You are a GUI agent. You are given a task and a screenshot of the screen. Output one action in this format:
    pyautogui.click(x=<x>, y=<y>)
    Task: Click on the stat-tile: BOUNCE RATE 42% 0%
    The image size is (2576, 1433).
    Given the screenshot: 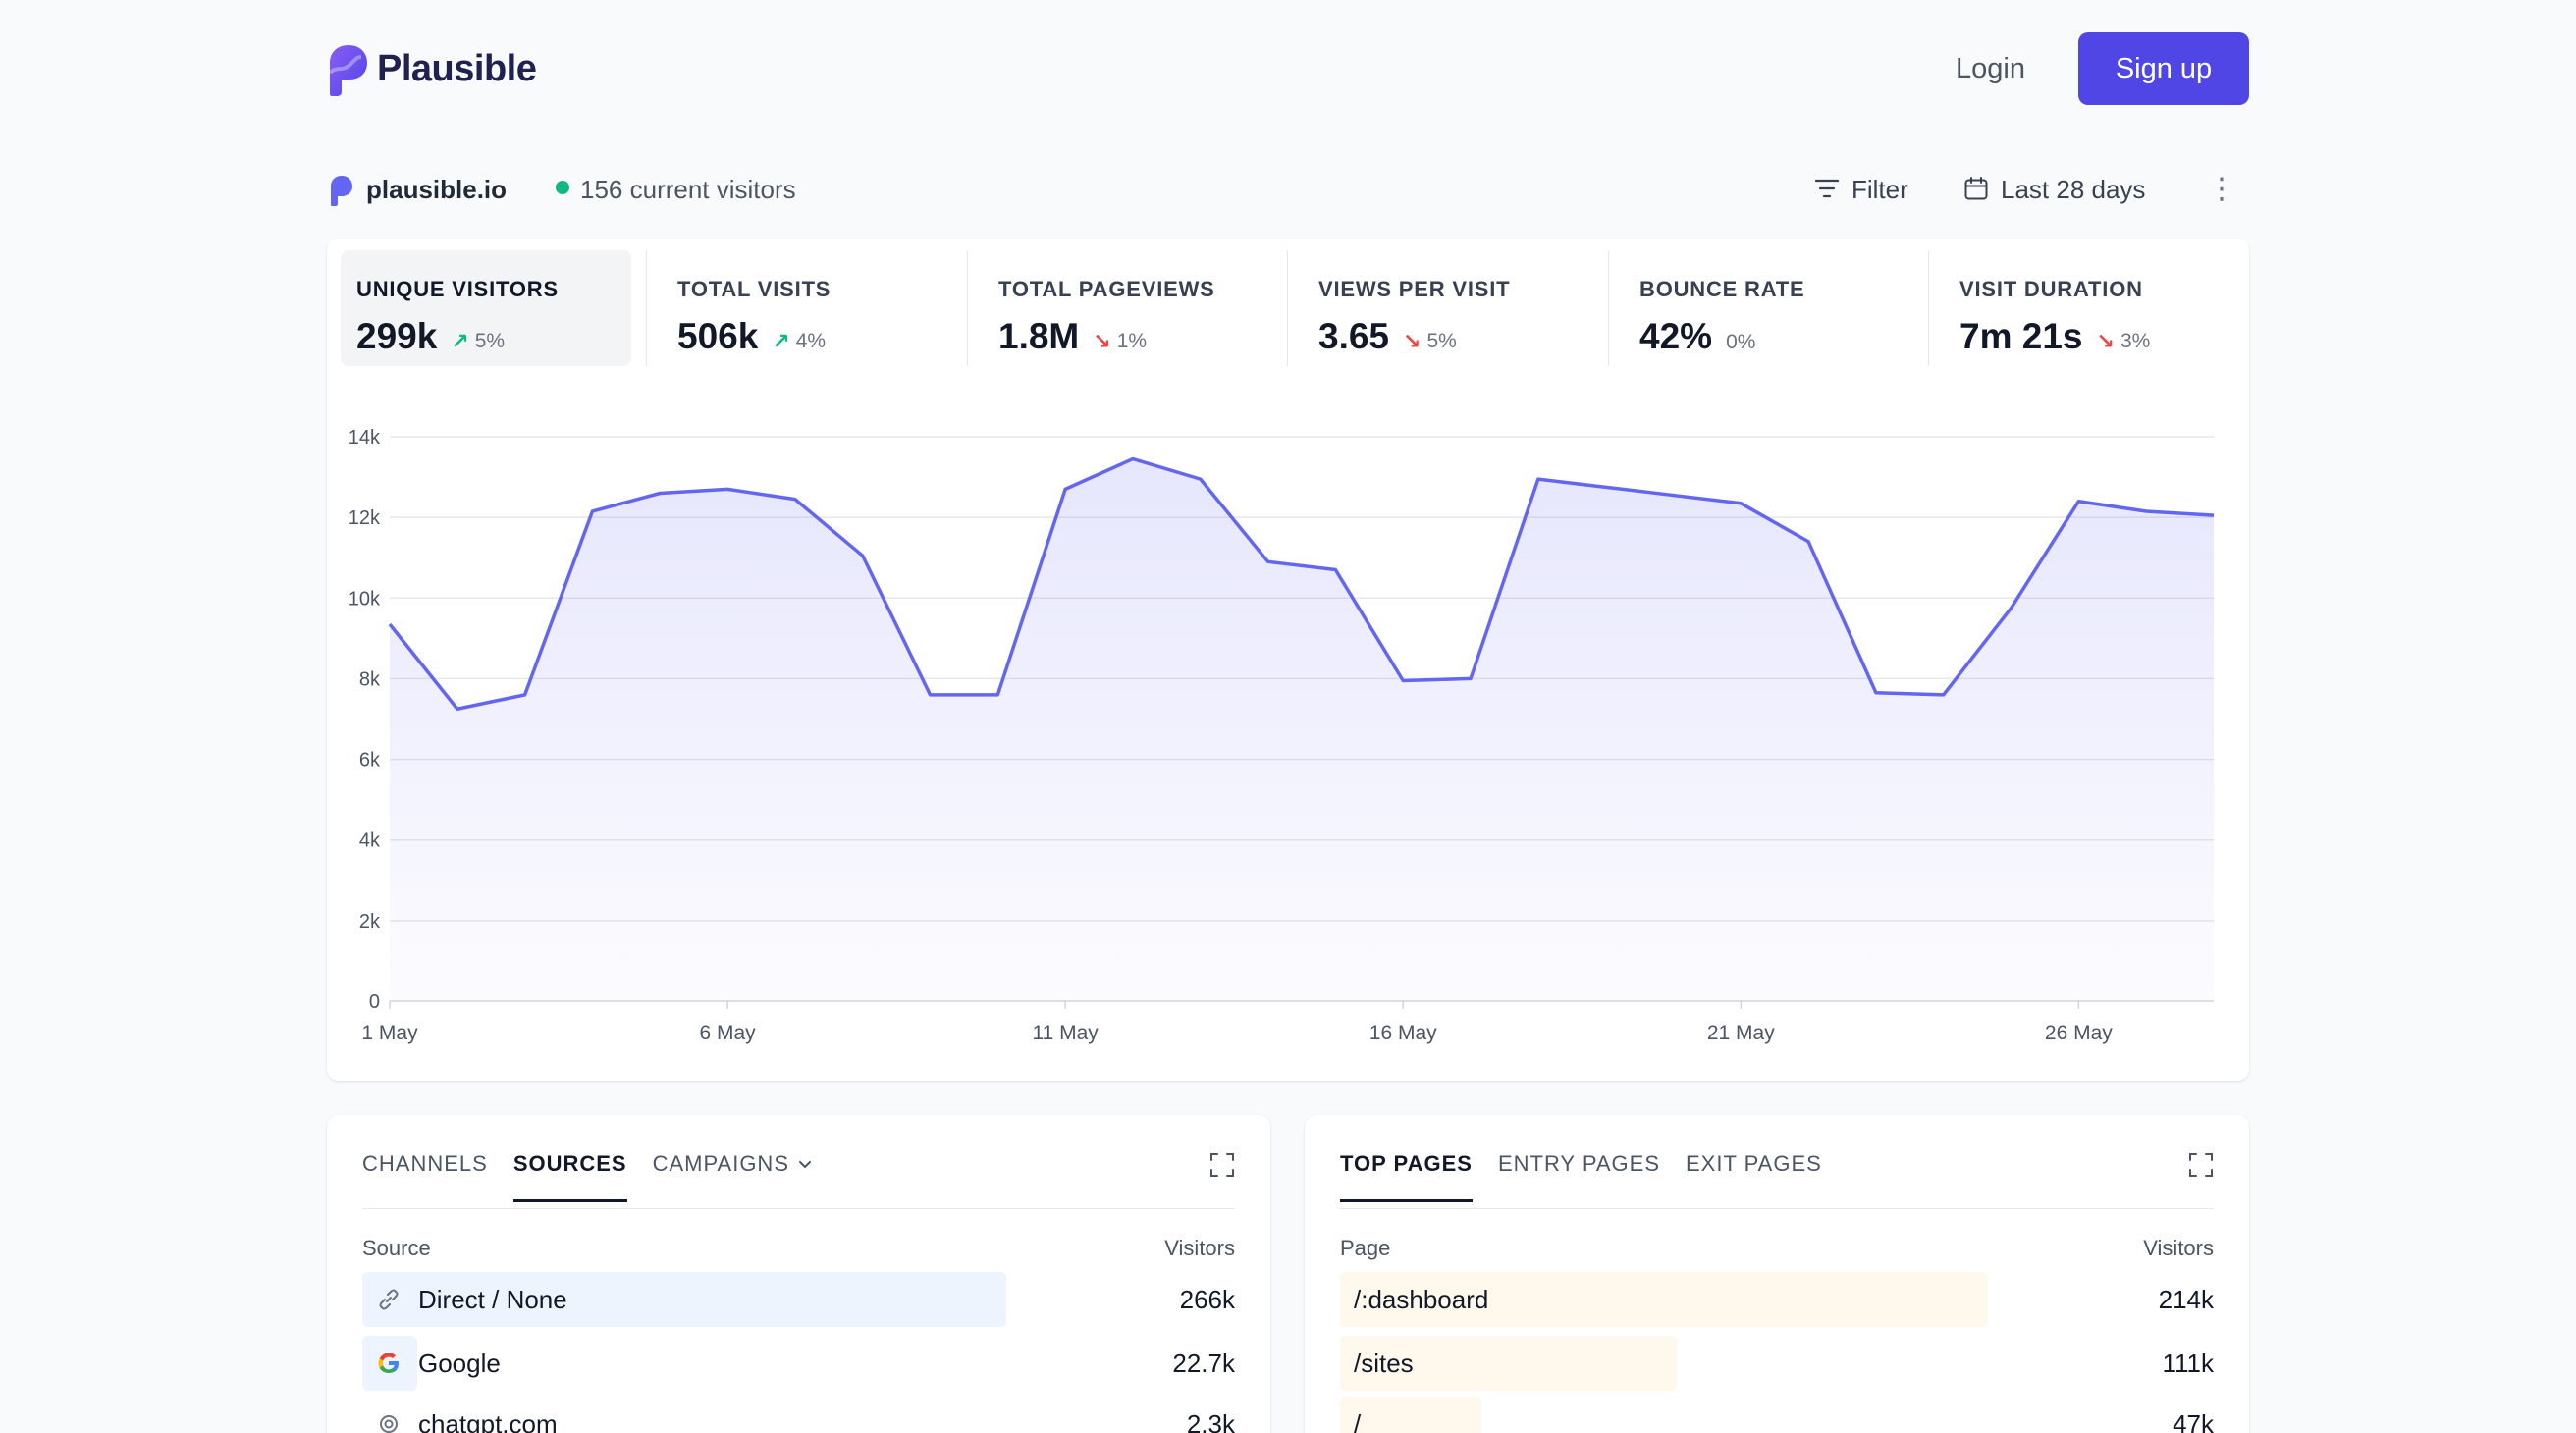 What is the action you would take?
    pyautogui.click(x=1769, y=308)
    